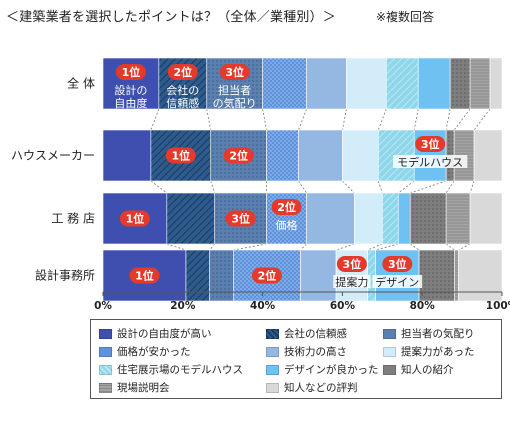 The image size is (510, 428). Describe the element at coordinates (53, 156) in the screenshot. I see `category-label: ハウスメーカー` at that location.